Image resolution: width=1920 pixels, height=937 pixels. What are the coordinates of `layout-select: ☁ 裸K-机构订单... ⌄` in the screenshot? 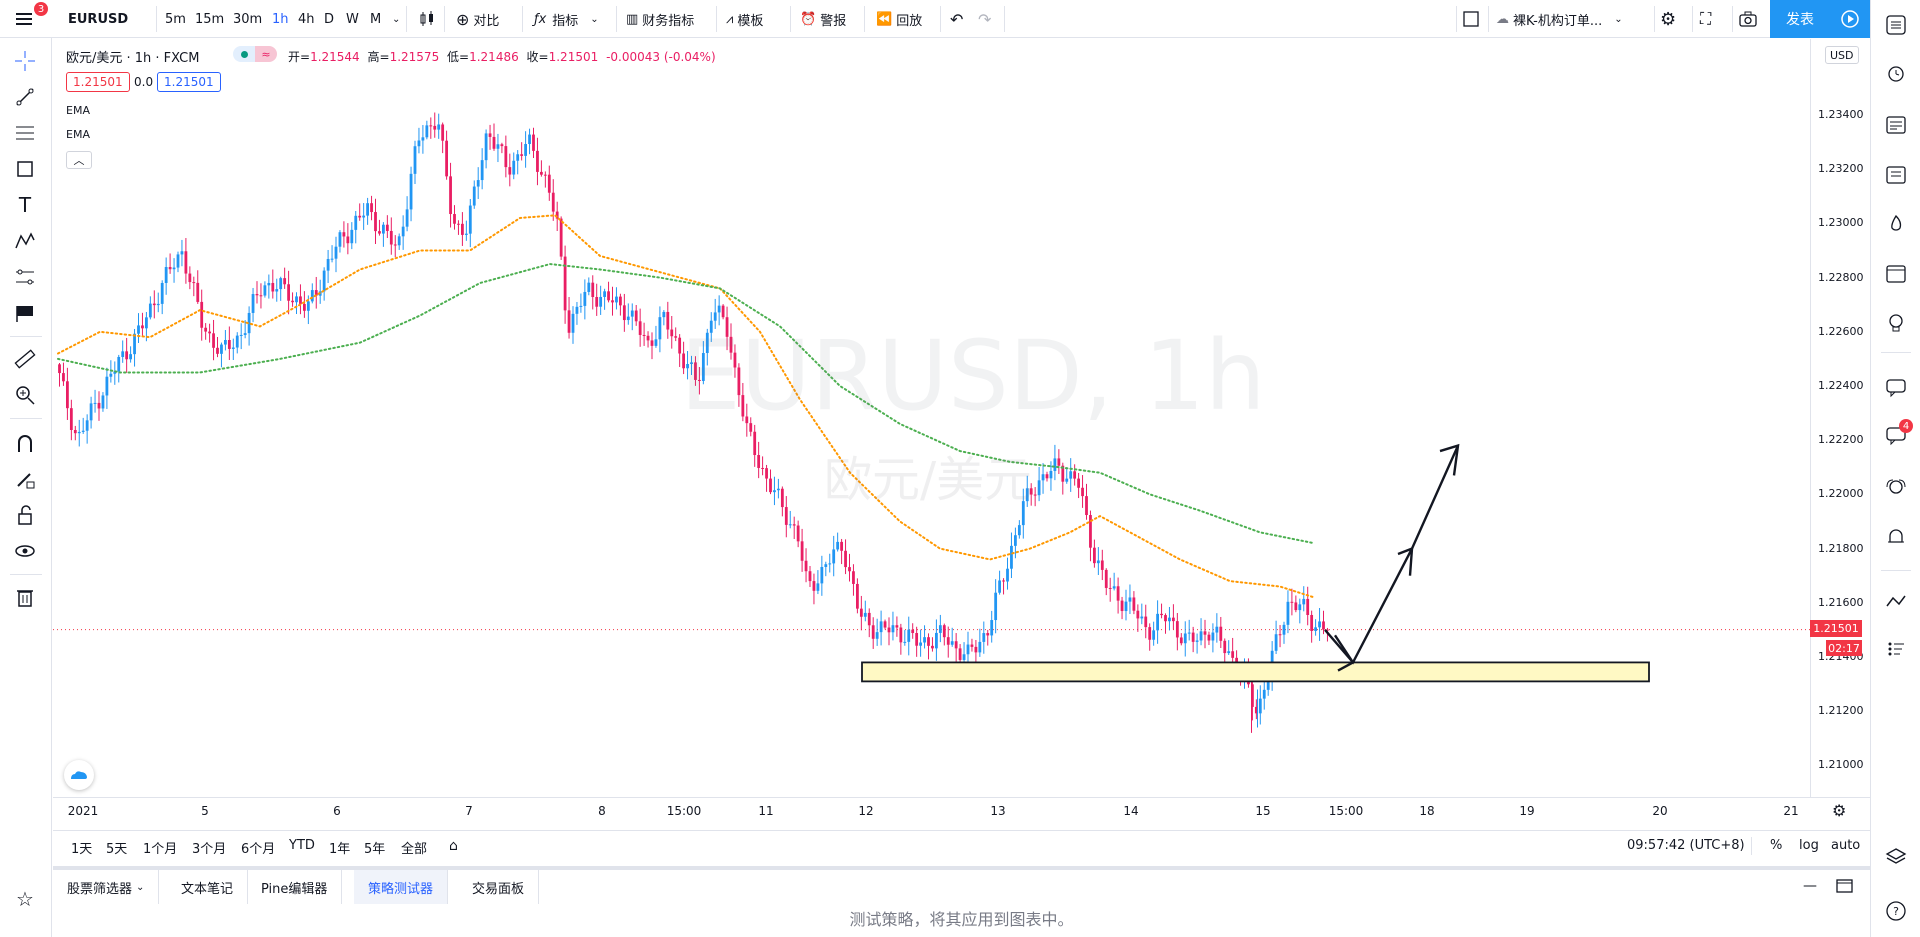 It's located at (1559, 19).